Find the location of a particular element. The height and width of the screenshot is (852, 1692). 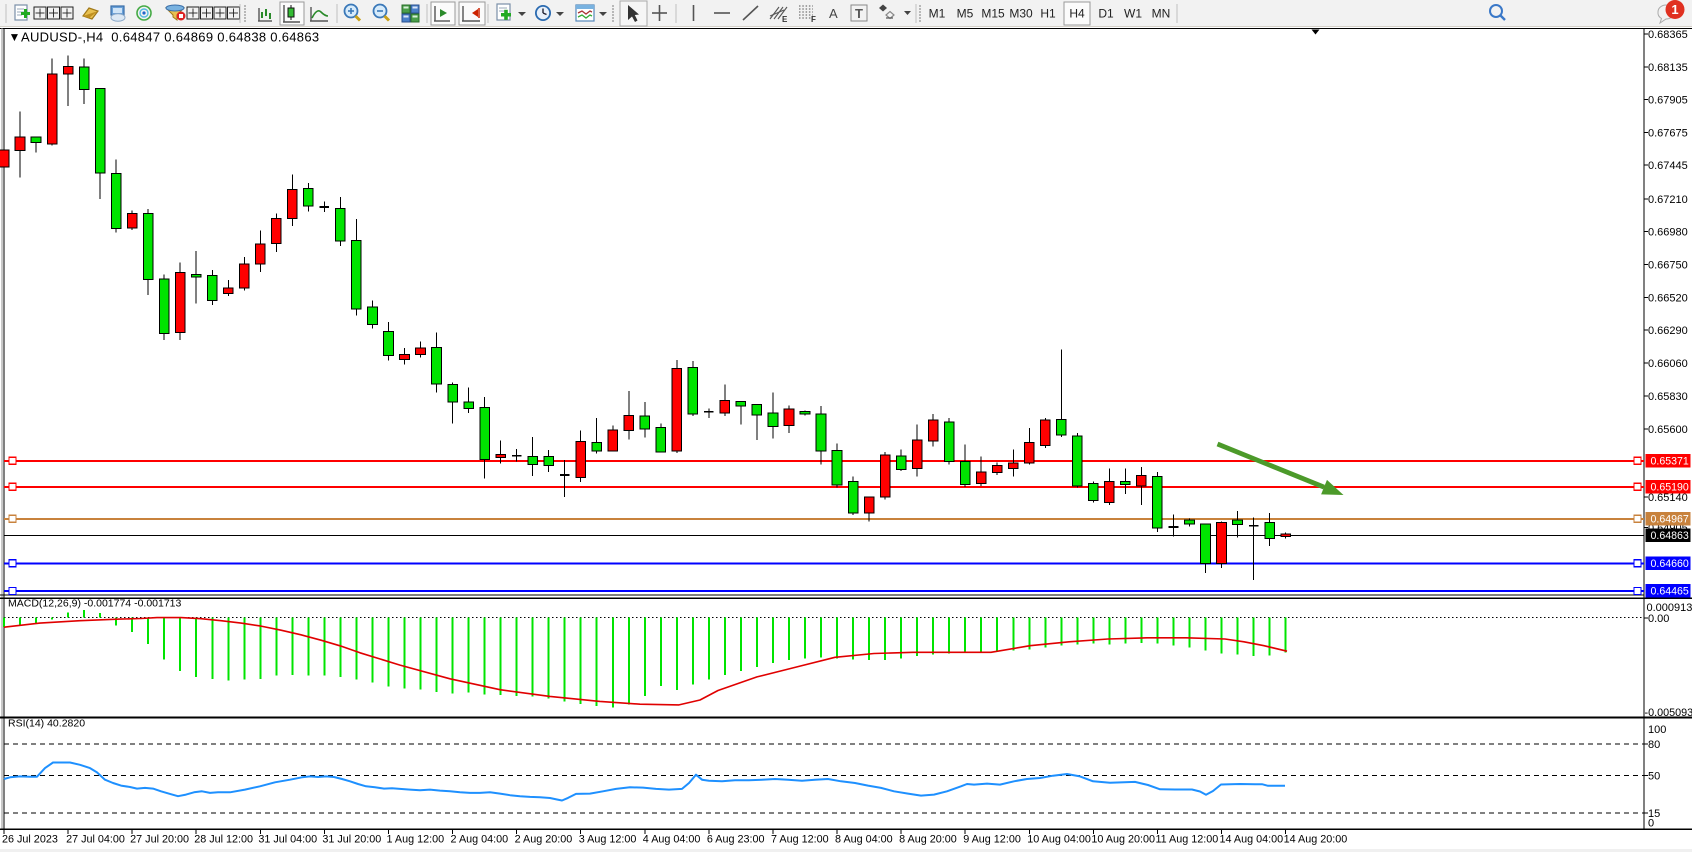

svg-text: 0.65600 is located at coordinates (1668, 430).